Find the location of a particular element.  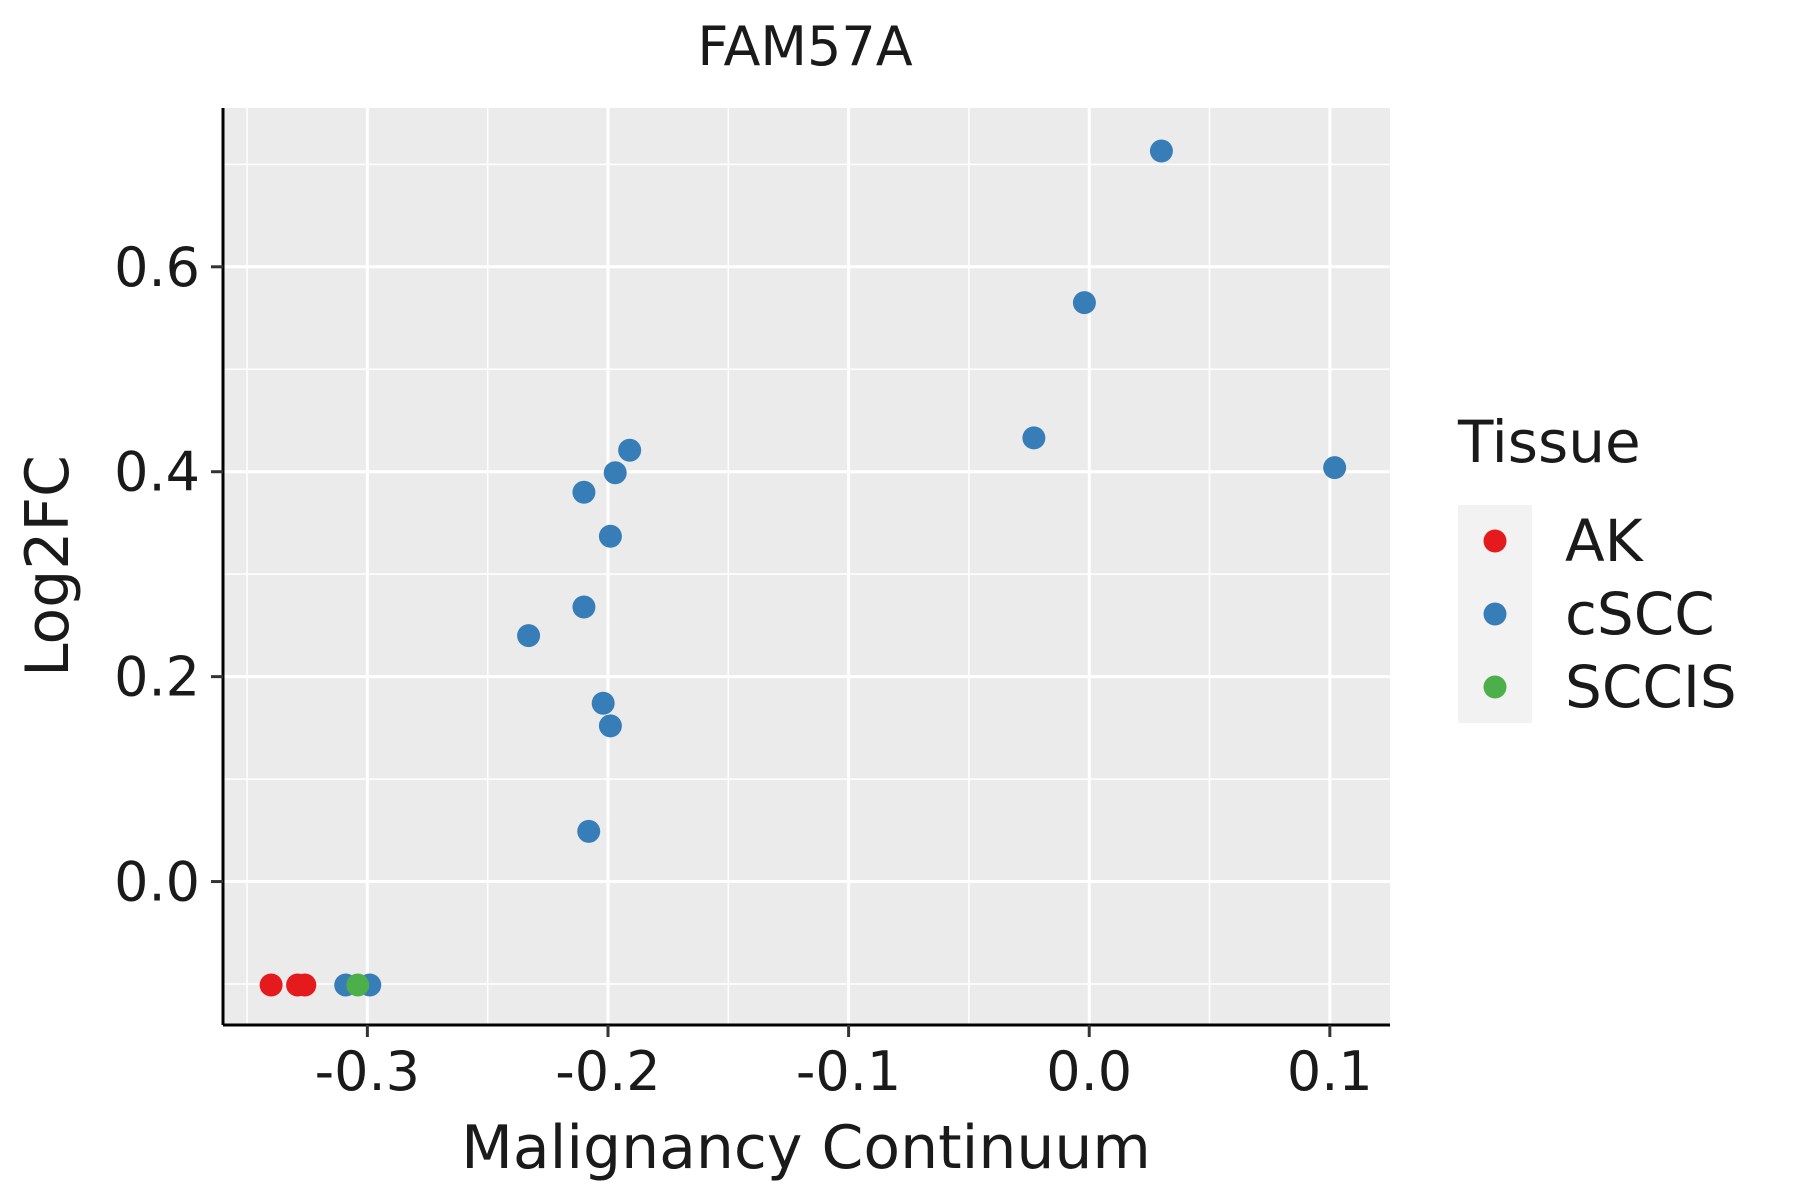

legend-key-sccis is located at coordinates (1495, 687).